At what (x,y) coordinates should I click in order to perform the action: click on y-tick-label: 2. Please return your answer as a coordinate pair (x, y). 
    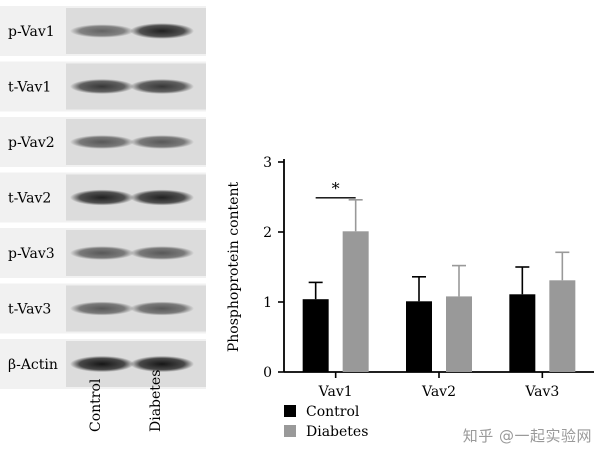
    Looking at the image, I should click on (267, 233).